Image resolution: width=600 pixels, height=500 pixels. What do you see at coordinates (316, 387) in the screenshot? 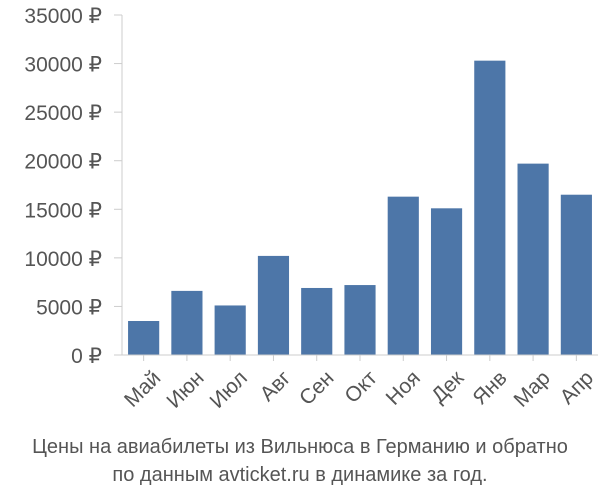
I see `x-tick-label: Сен` at bounding box center [316, 387].